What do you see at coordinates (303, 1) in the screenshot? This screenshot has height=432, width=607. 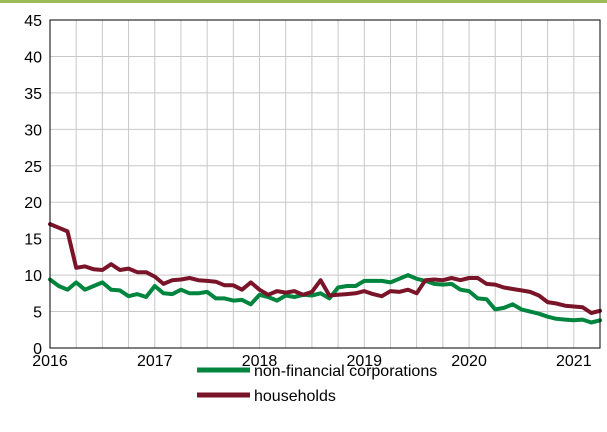 I see `top-accent-bar` at bounding box center [303, 1].